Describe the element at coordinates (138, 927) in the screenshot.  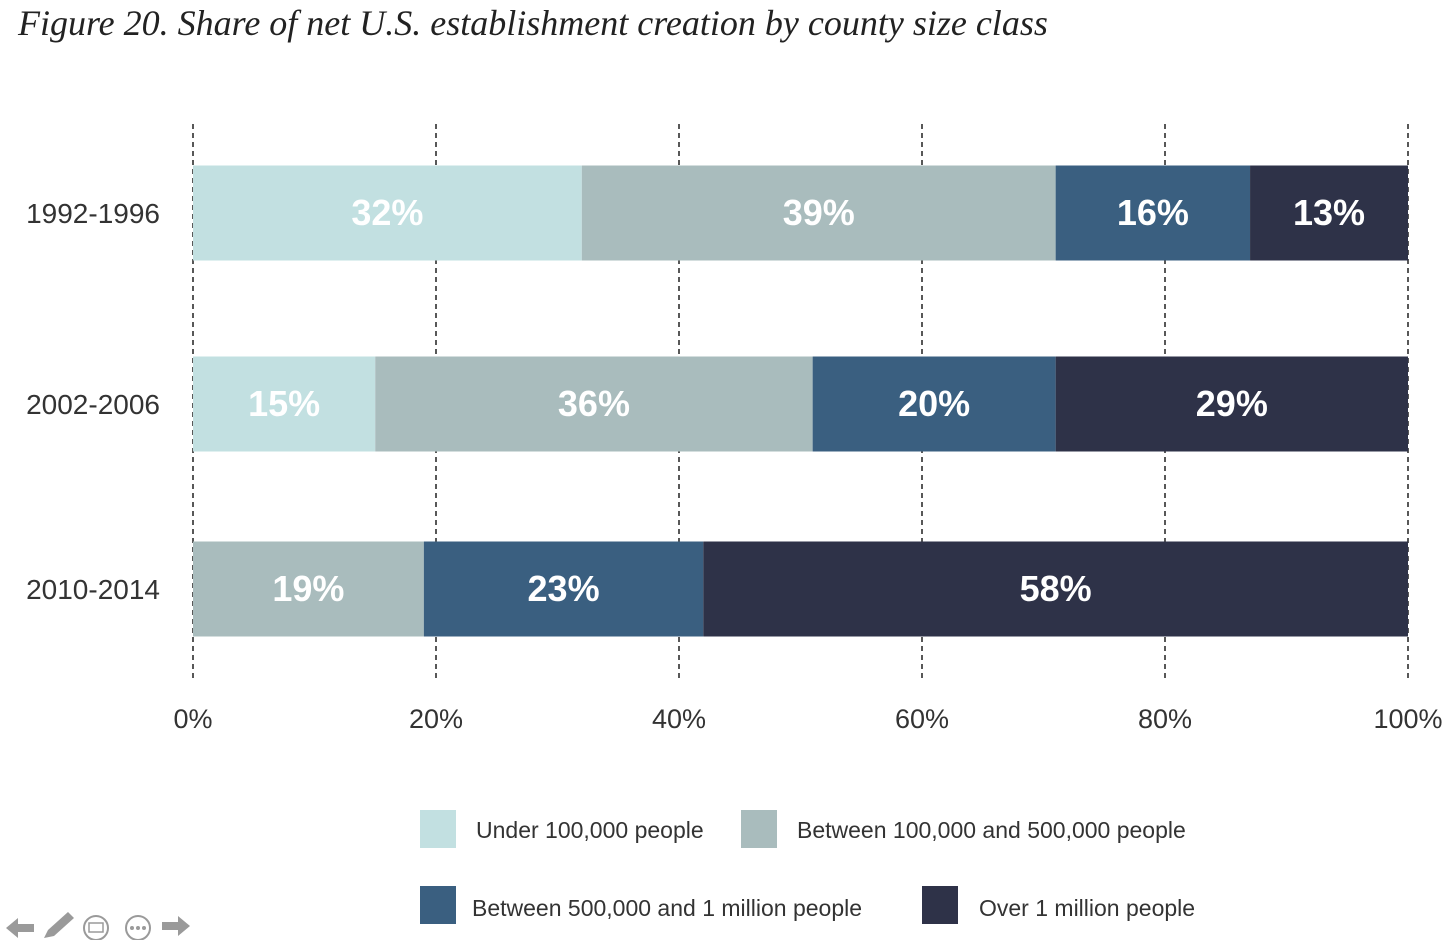
I see `more-icon` at that location.